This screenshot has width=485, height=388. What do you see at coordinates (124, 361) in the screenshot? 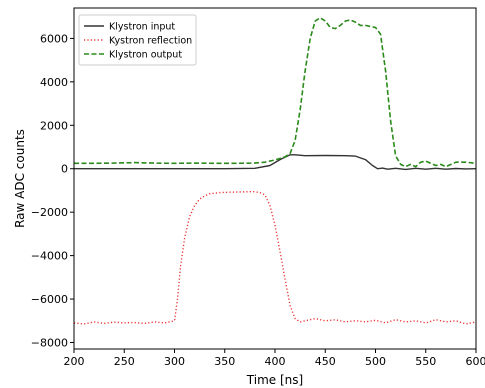
I see `x-tick-label: 250` at bounding box center [124, 361].